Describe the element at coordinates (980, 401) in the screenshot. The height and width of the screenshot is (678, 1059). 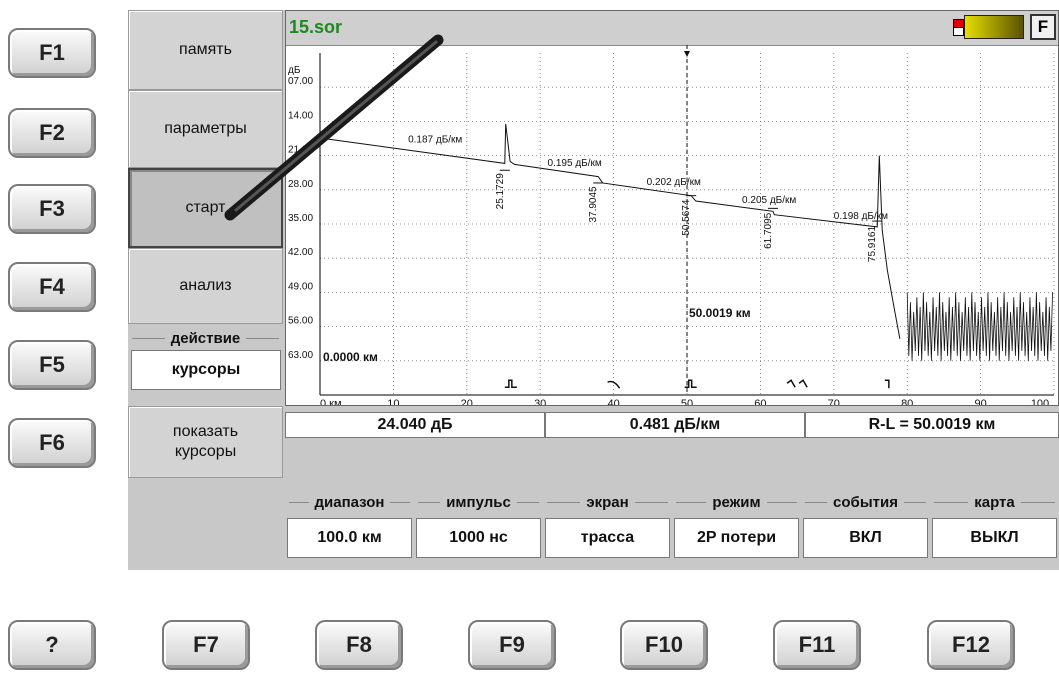
I see `x-tick-label: 90` at that location.